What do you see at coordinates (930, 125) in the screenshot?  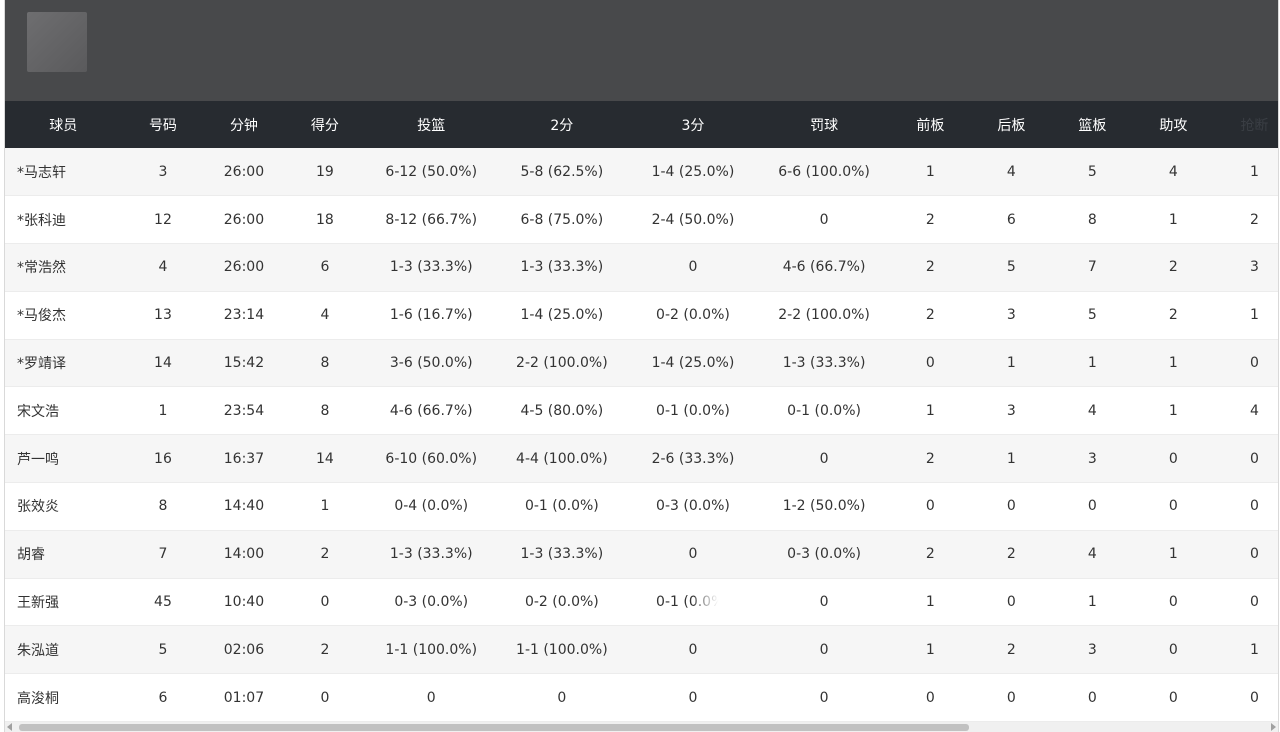 I see `col-header-oreb: 前板` at bounding box center [930, 125].